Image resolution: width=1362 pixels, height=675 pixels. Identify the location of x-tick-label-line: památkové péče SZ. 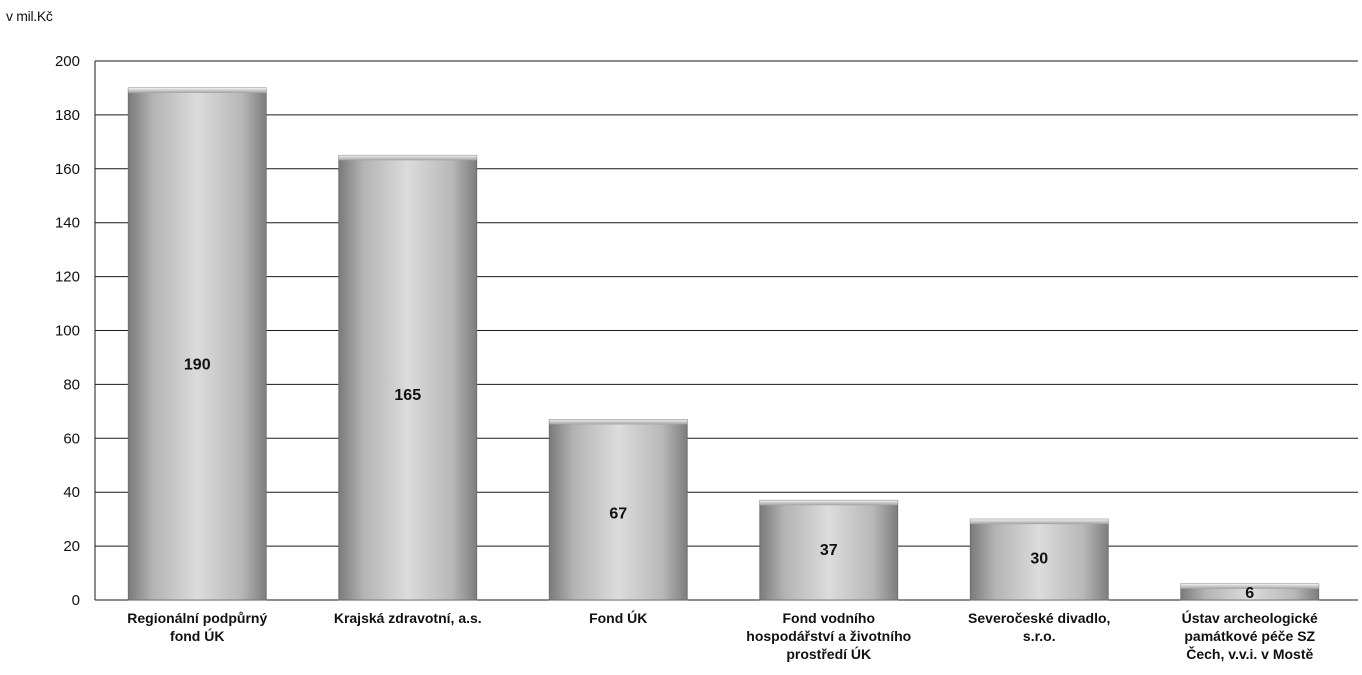
(1249, 636).